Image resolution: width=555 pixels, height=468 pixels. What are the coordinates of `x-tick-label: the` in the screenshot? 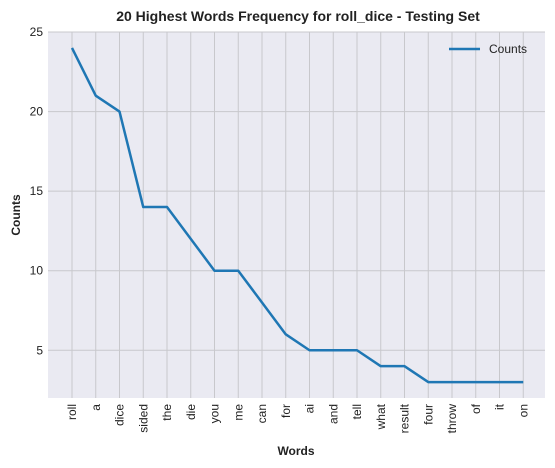 It's located at (167, 412).